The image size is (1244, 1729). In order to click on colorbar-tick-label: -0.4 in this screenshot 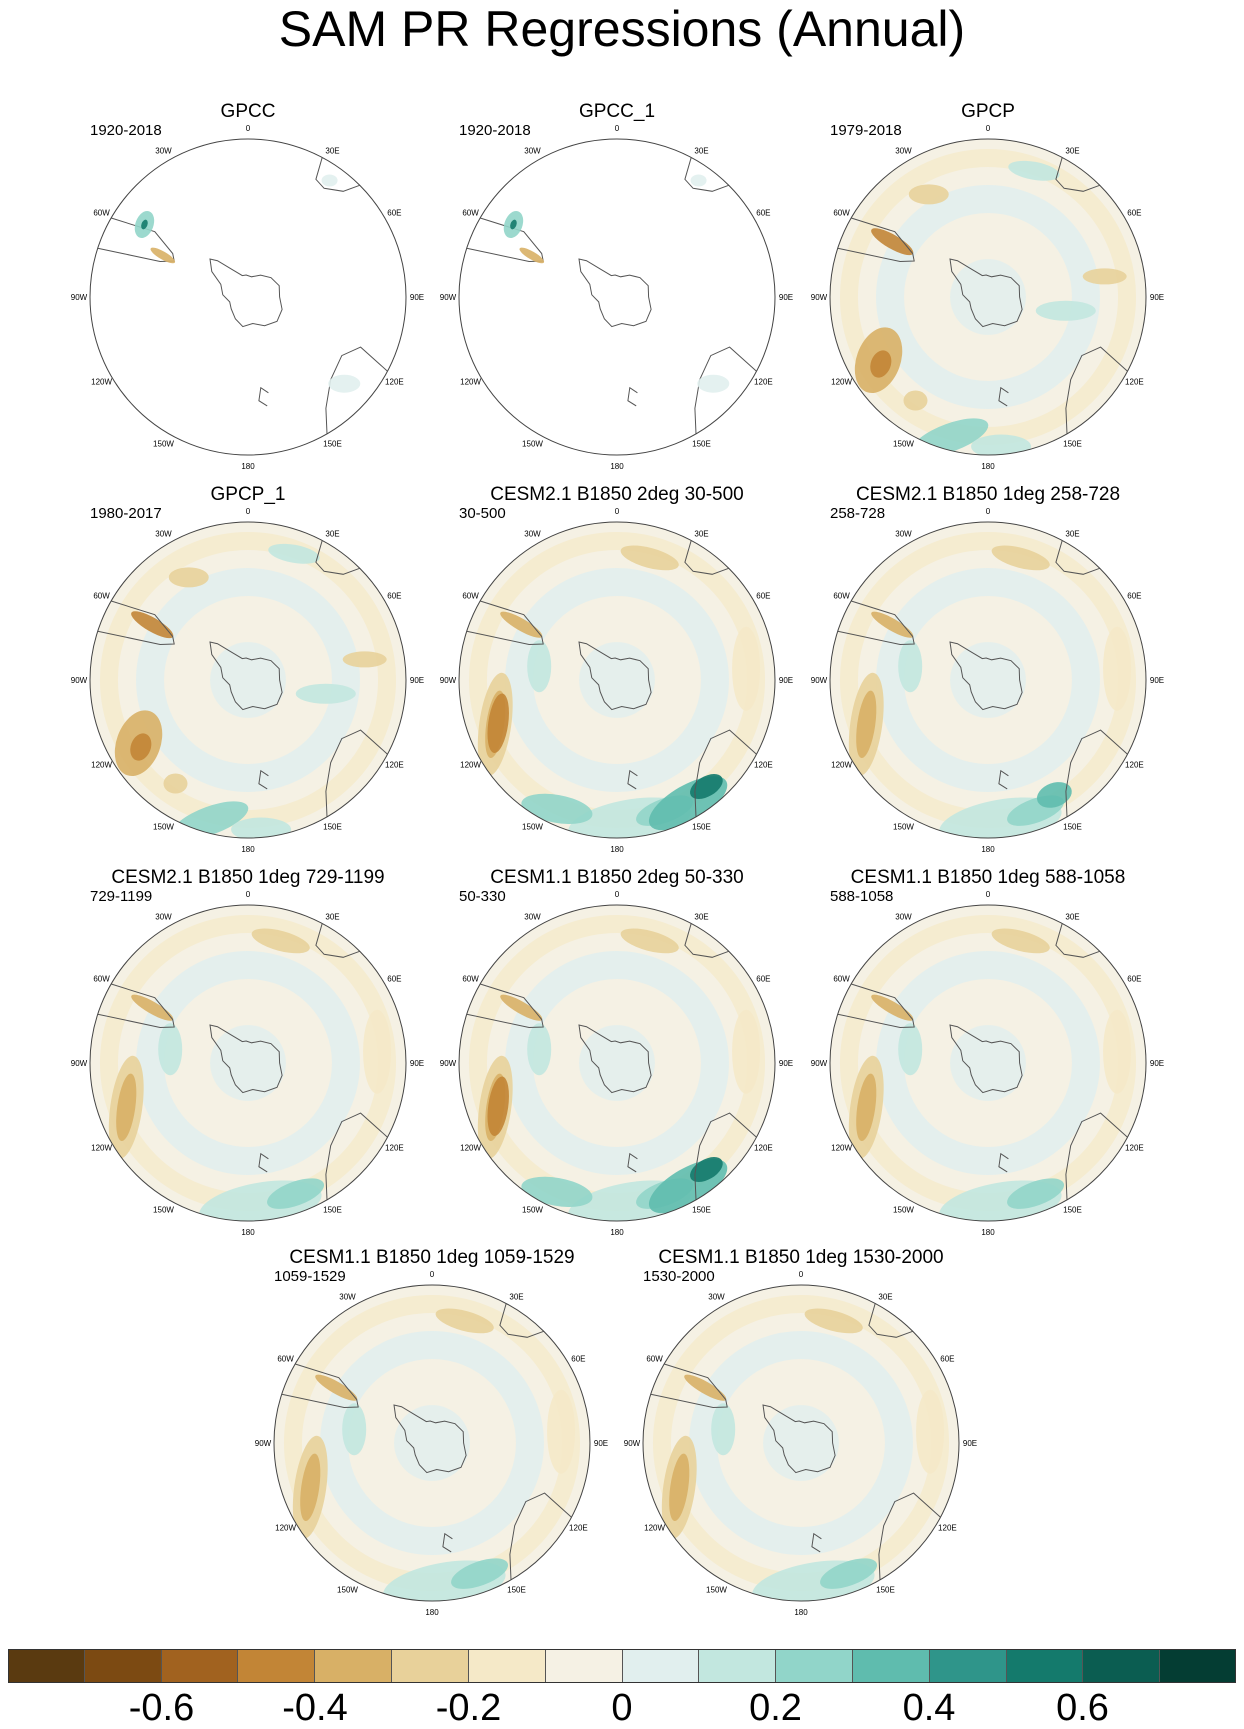, I will do `click(315, 1708)`.